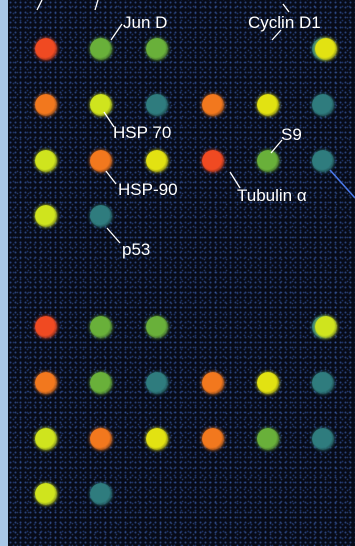 This screenshot has height=546, width=355. What do you see at coordinates (109, 119) in the screenshot?
I see `hsp70-leader` at bounding box center [109, 119].